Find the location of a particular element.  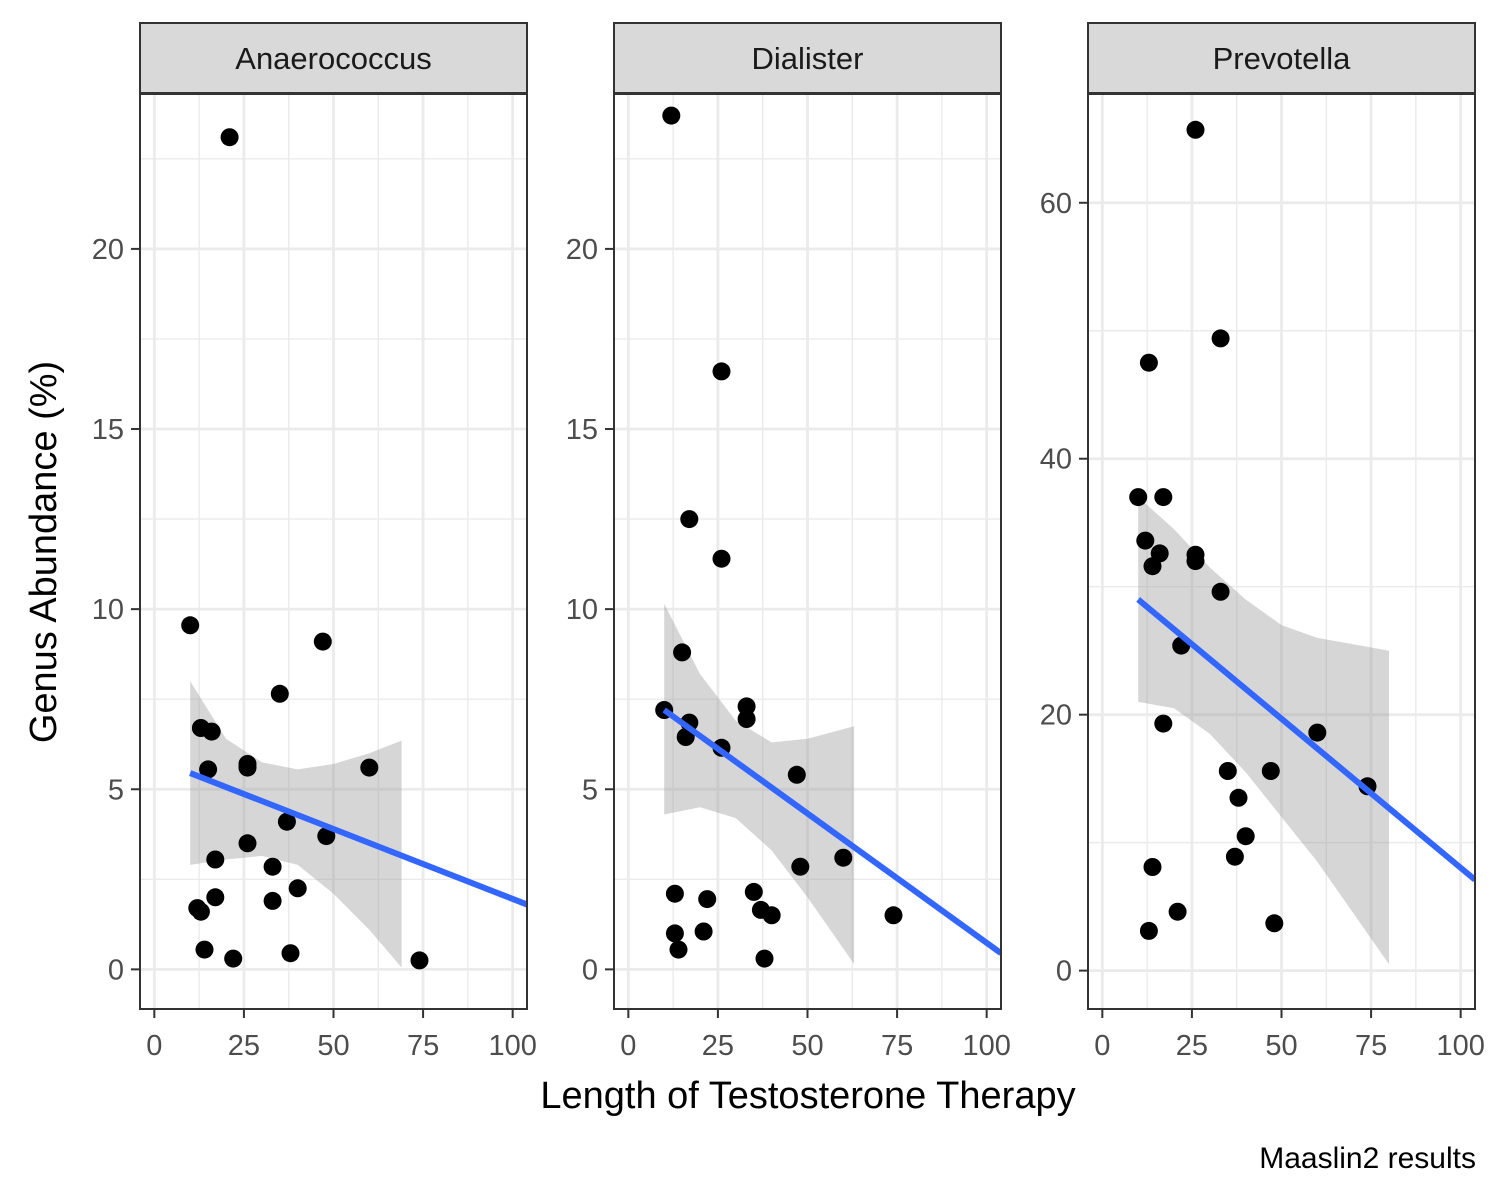

caption: Maaslin2 results is located at coordinates (1367, 1158).